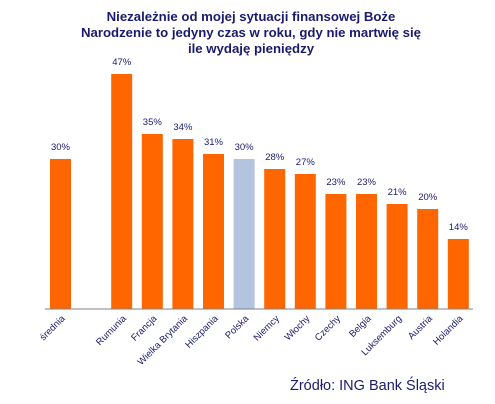 This screenshot has width=495, height=404. What do you see at coordinates (448, 330) in the screenshot?
I see `category-label: Holandia` at bounding box center [448, 330].